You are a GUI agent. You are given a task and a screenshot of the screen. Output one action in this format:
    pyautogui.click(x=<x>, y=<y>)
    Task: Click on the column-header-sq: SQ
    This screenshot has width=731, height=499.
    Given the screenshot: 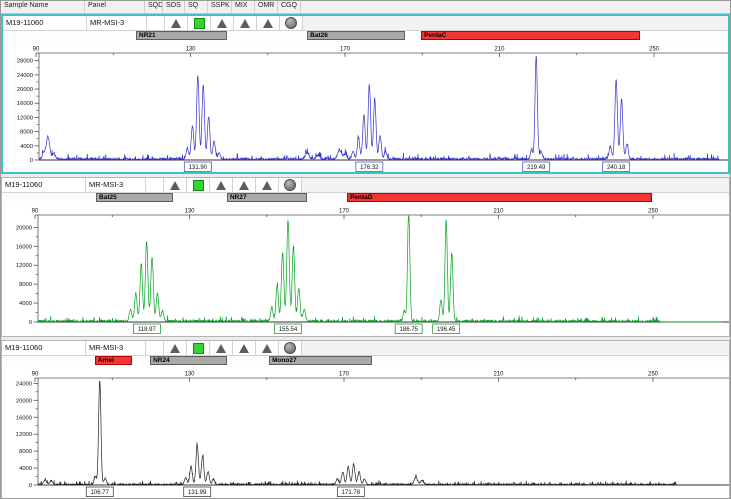 What is the action you would take?
    pyautogui.click(x=196, y=7)
    